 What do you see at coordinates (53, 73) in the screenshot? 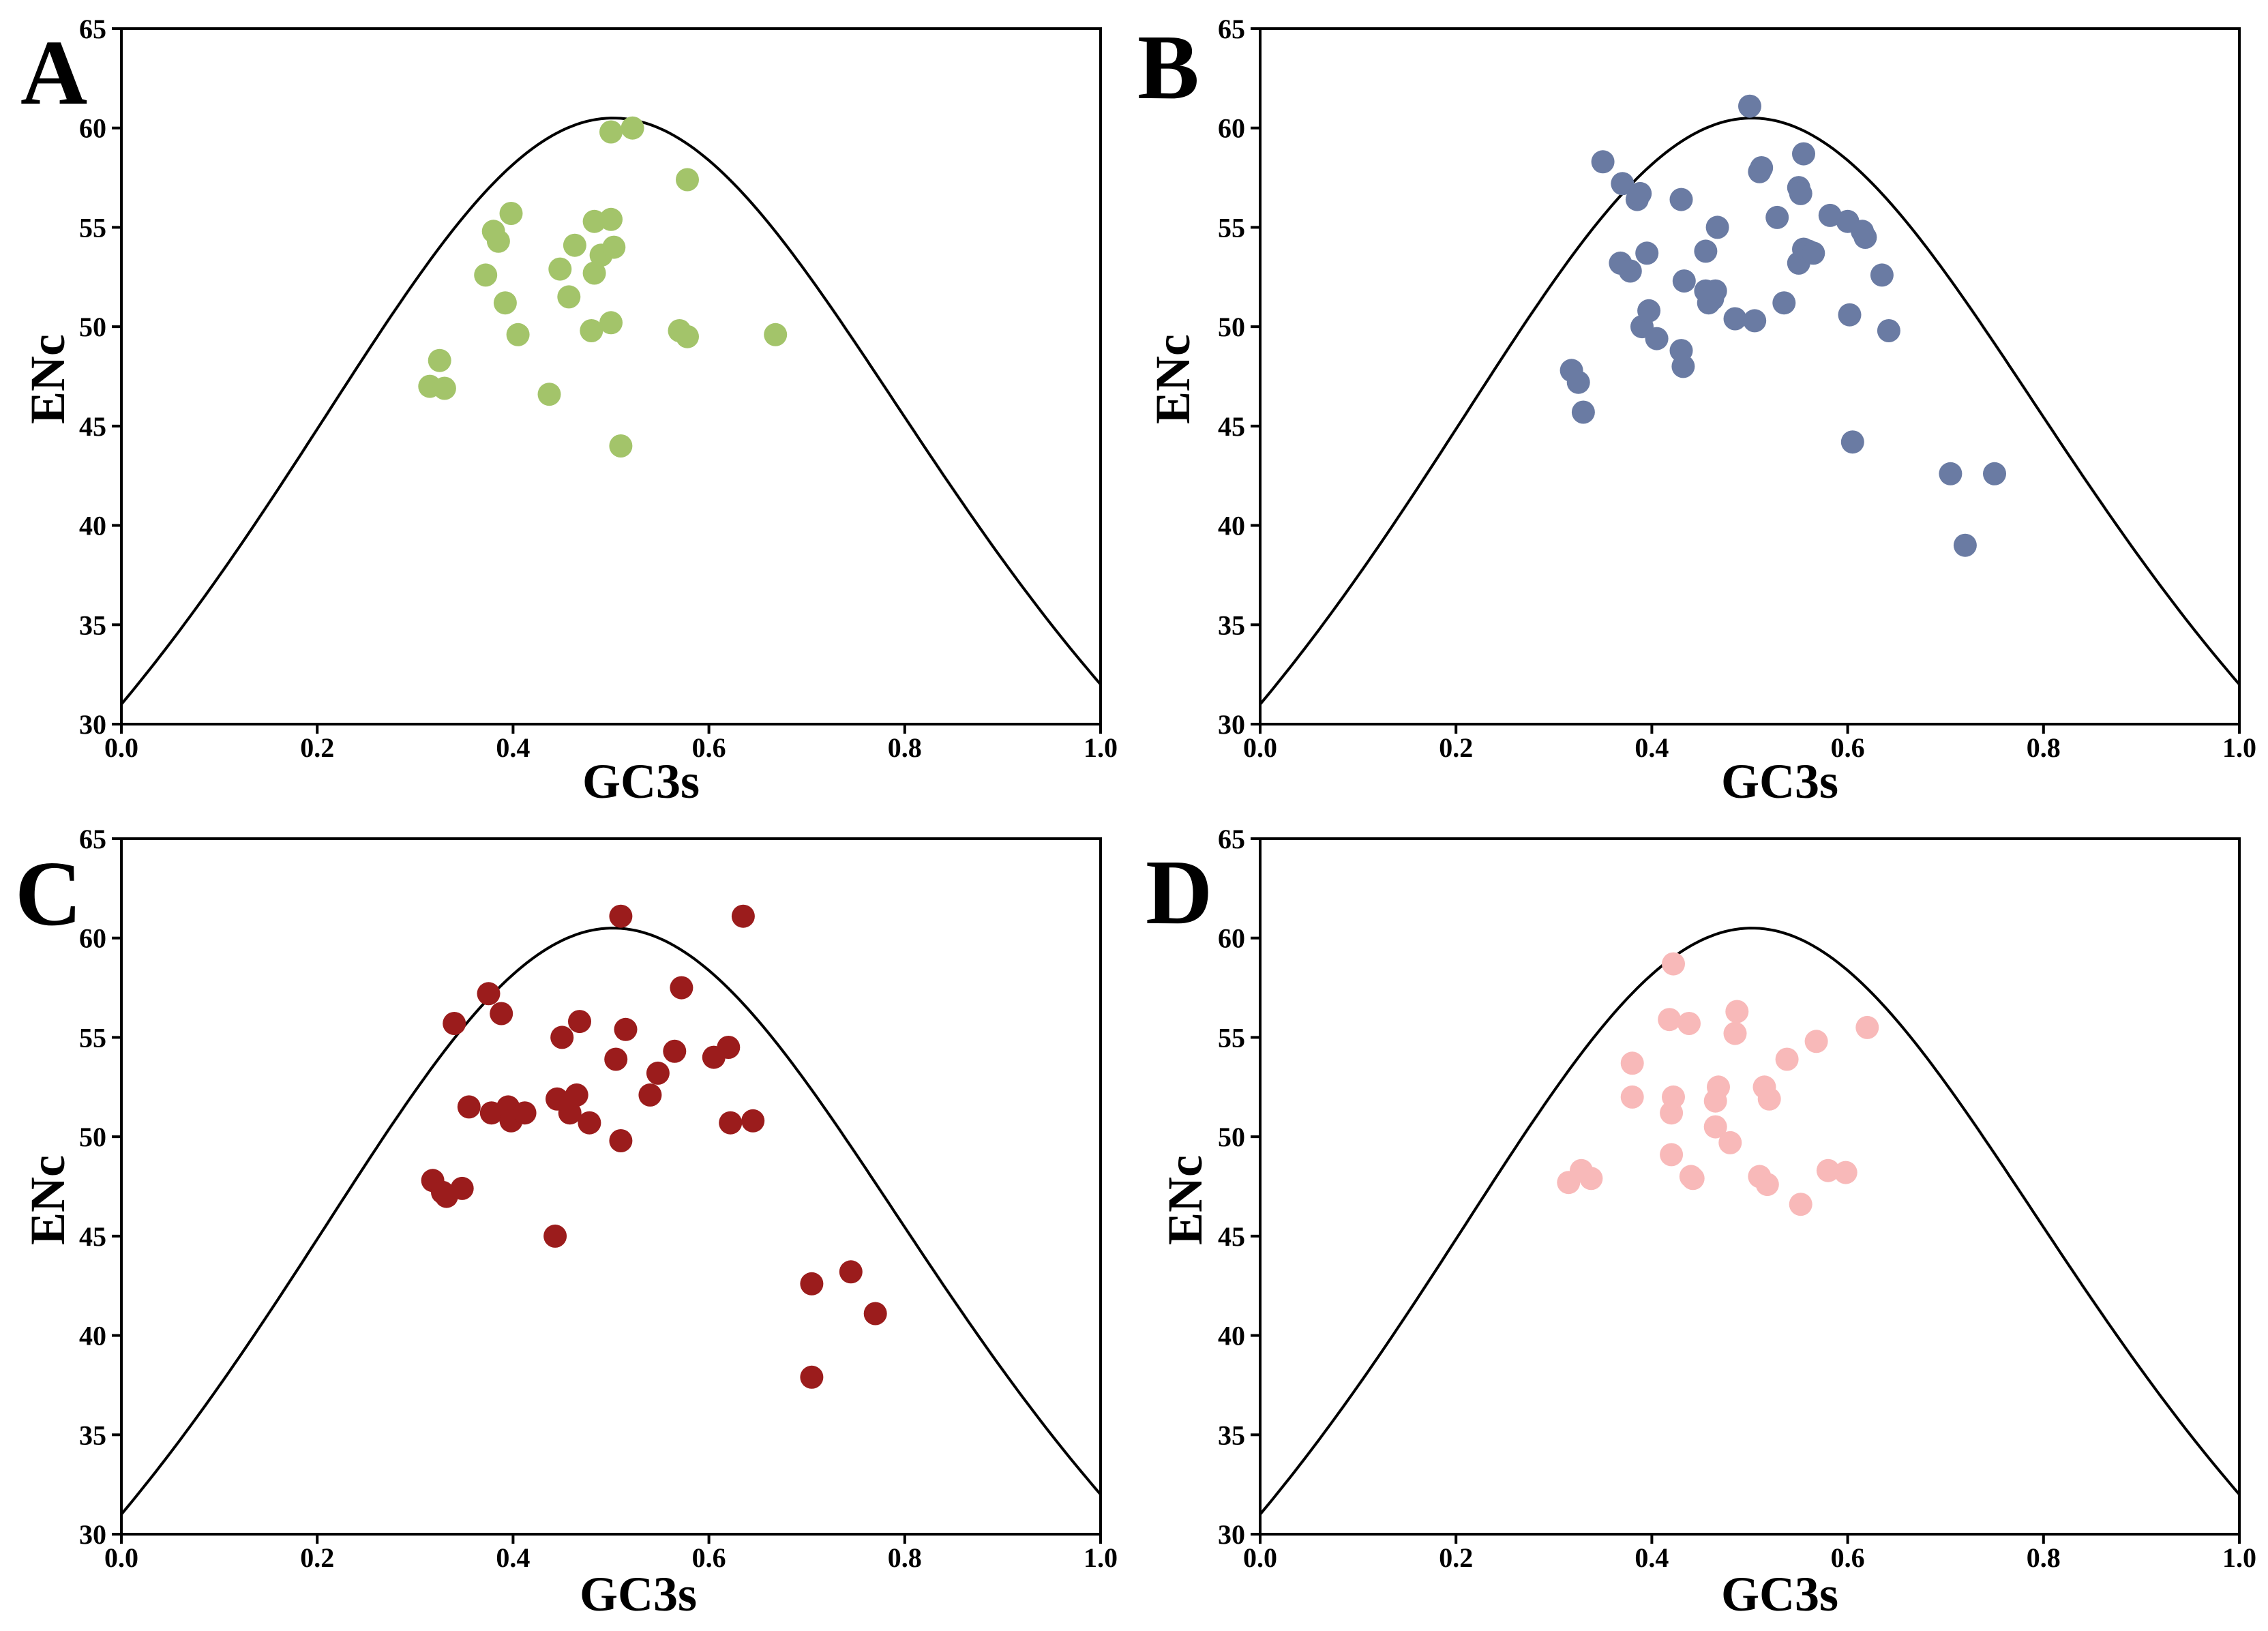
I see `panel-letter: A` at bounding box center [53, 73].